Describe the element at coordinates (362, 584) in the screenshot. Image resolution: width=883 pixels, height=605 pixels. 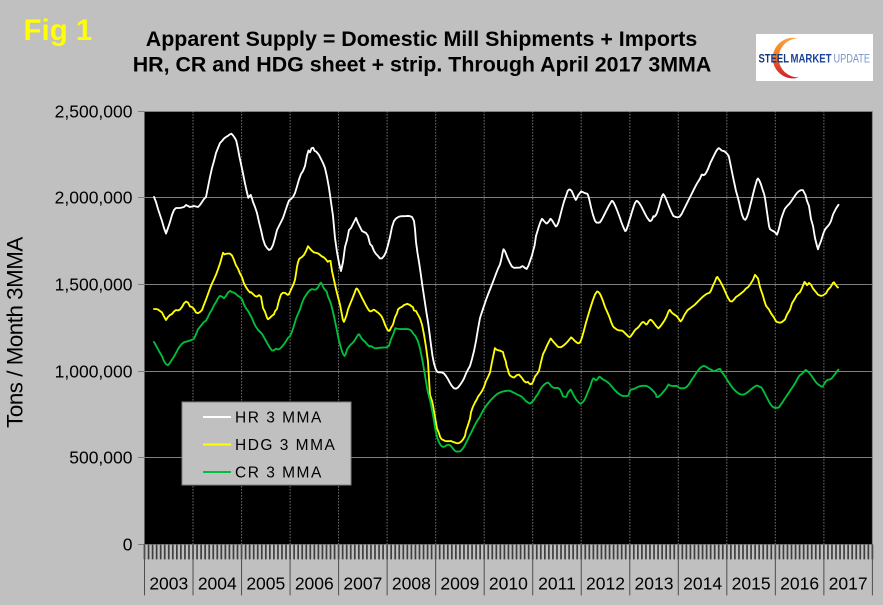
I see `svg-text: 2007` at that location.